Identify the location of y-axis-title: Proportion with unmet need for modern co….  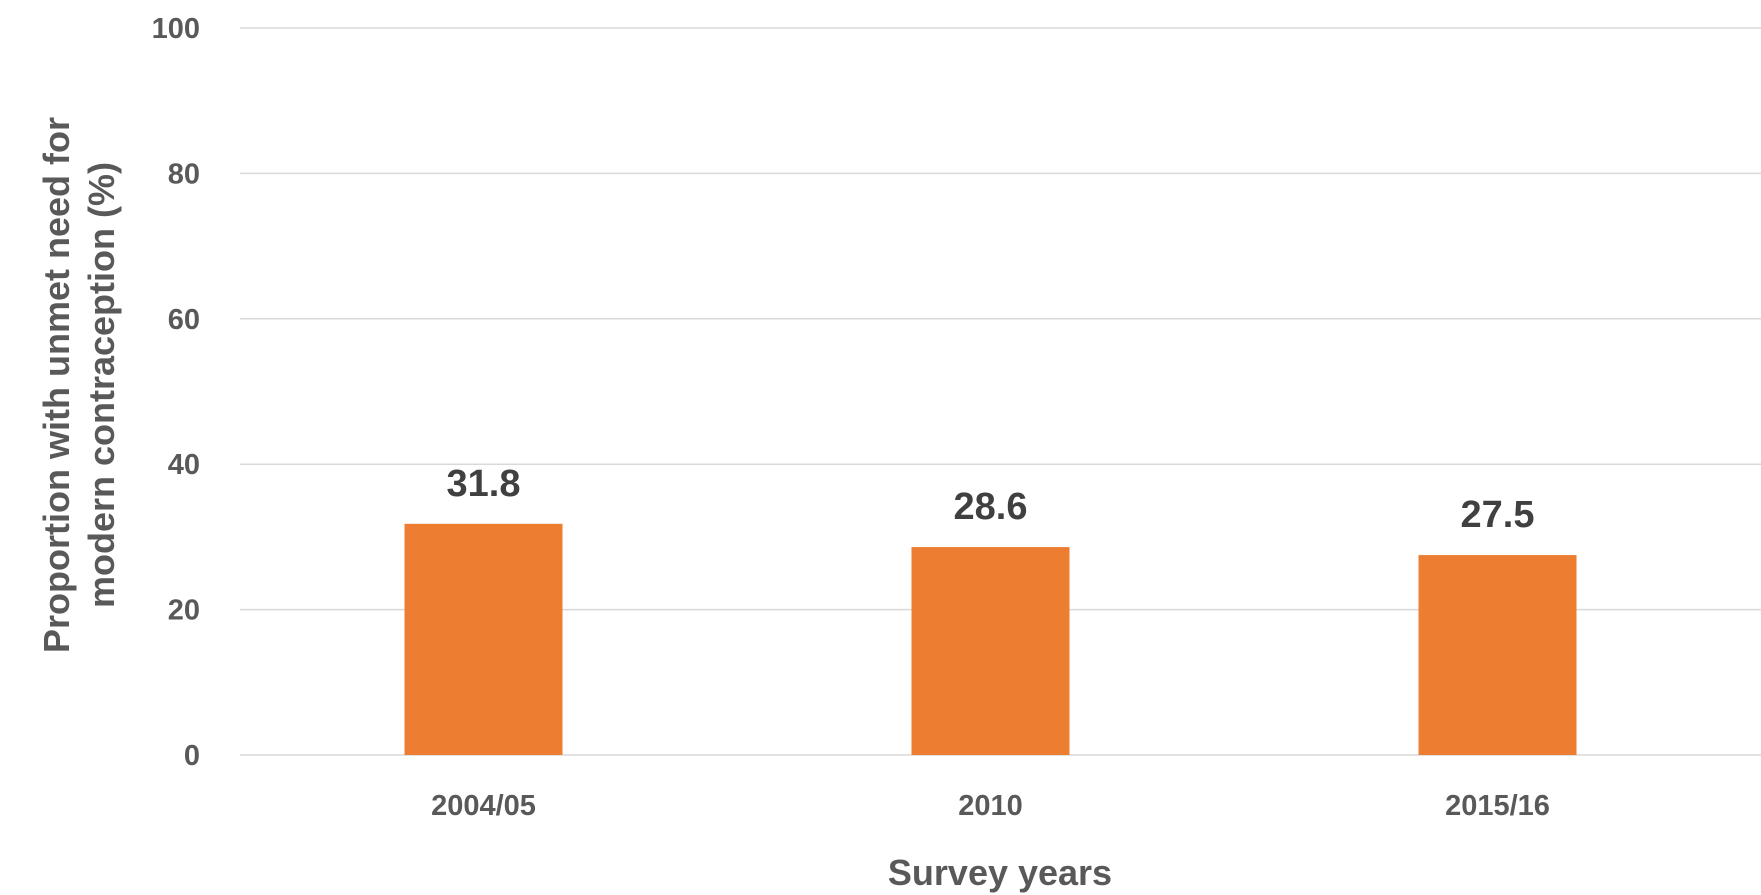
(79, 385).